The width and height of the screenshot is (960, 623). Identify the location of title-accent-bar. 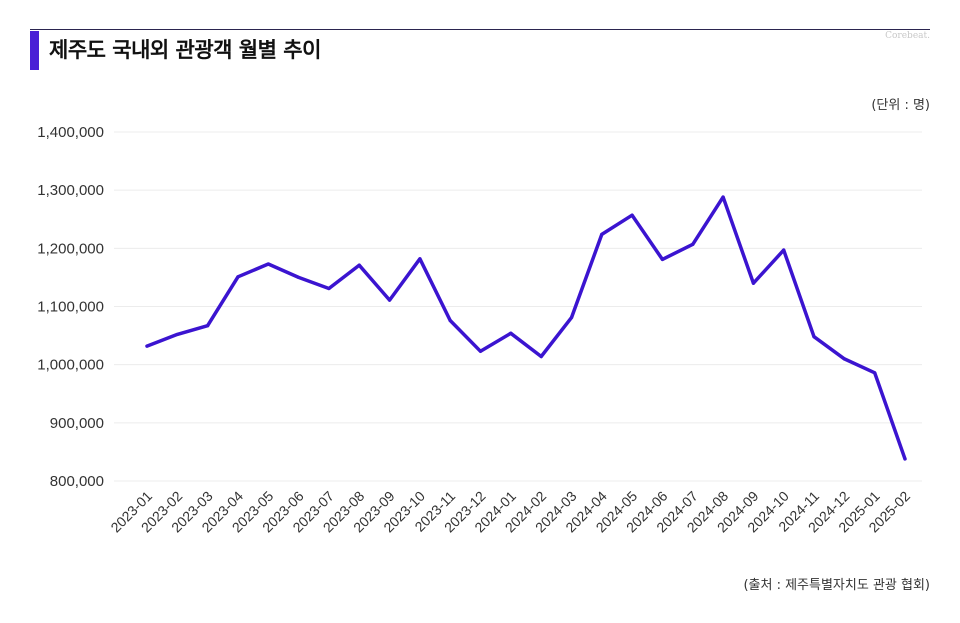
(34, 50).